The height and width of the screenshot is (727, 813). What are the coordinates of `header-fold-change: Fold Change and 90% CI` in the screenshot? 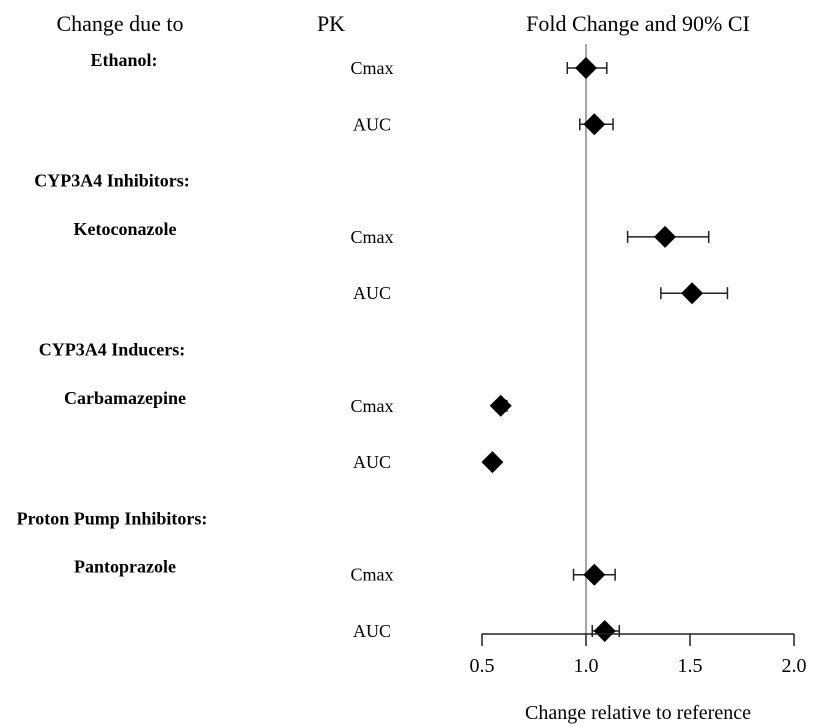 It's located at (638, 23).